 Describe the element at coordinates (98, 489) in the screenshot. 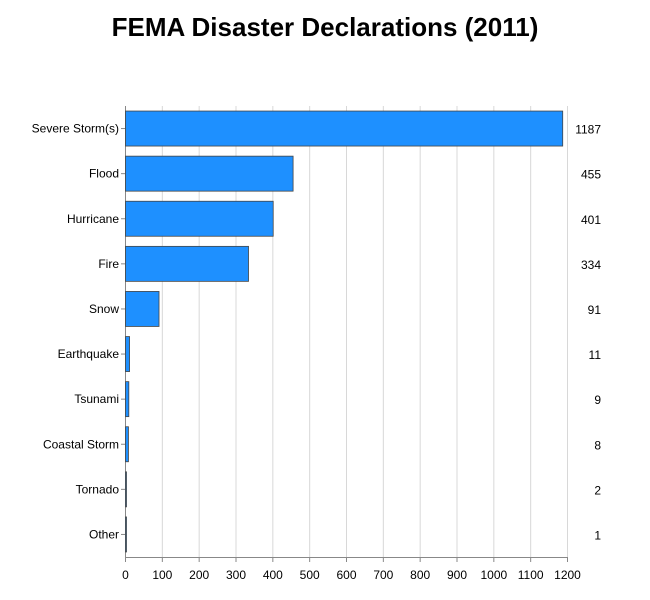

I see `category-label-tornado: Tornado` at that location.